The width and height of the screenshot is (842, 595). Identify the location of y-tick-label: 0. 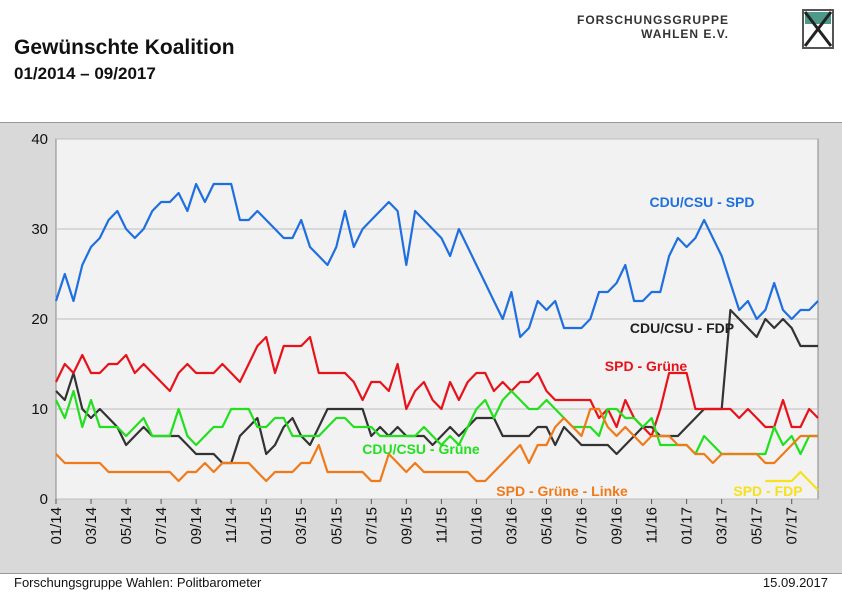
(44, 499).